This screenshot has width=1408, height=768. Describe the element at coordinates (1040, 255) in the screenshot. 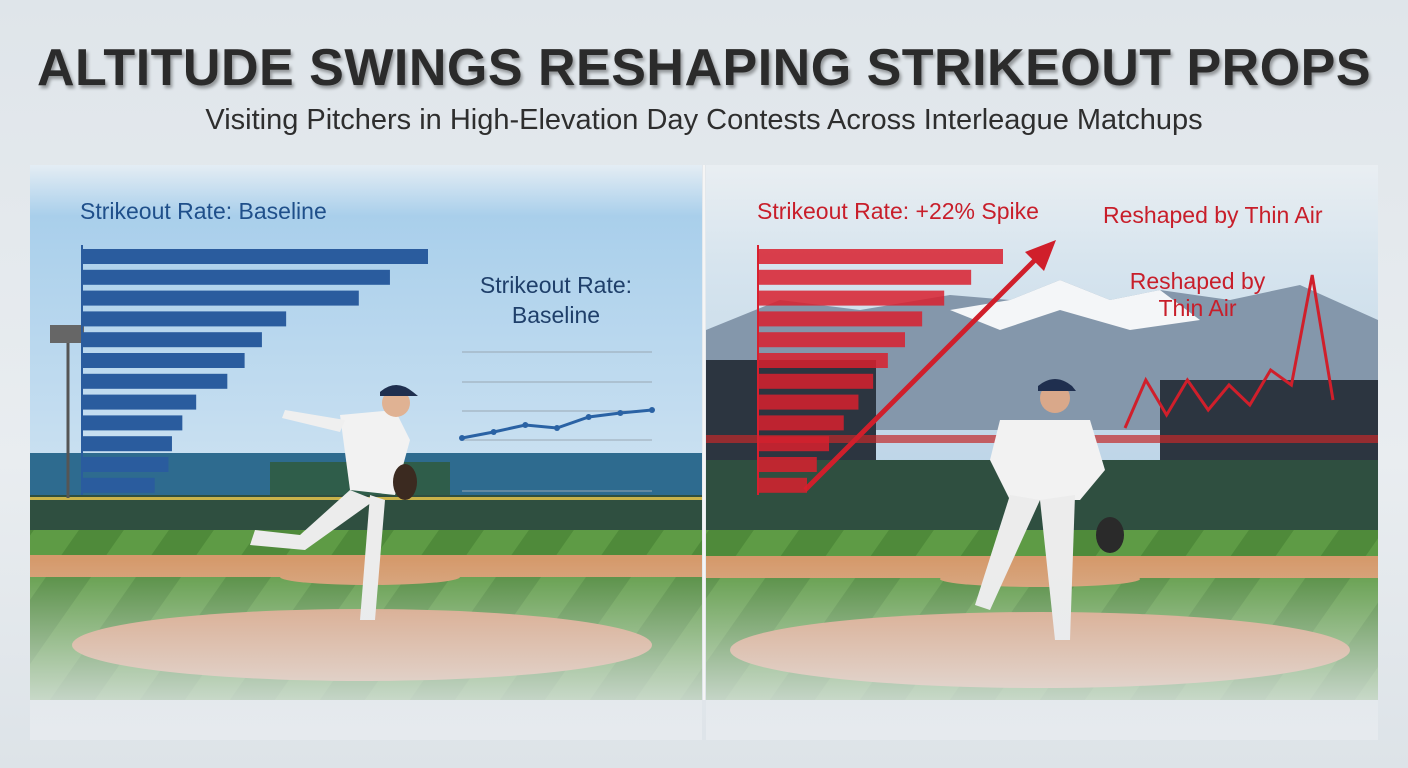

I see `arrow-head` at that location.